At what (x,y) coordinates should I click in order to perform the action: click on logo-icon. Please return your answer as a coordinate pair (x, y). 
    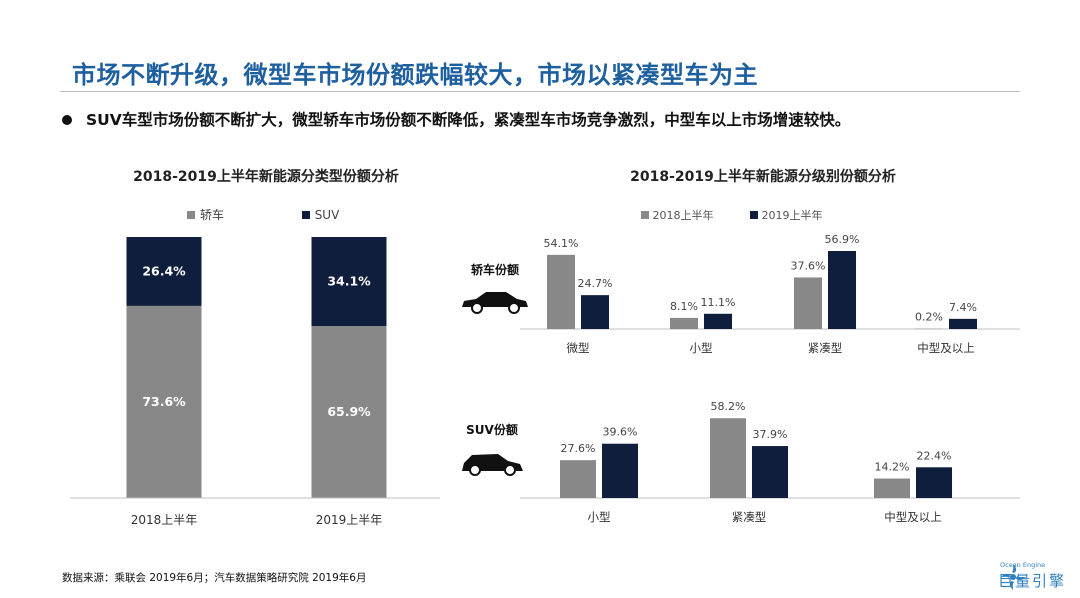
    Looking at the image, I should click on (1013, 577).